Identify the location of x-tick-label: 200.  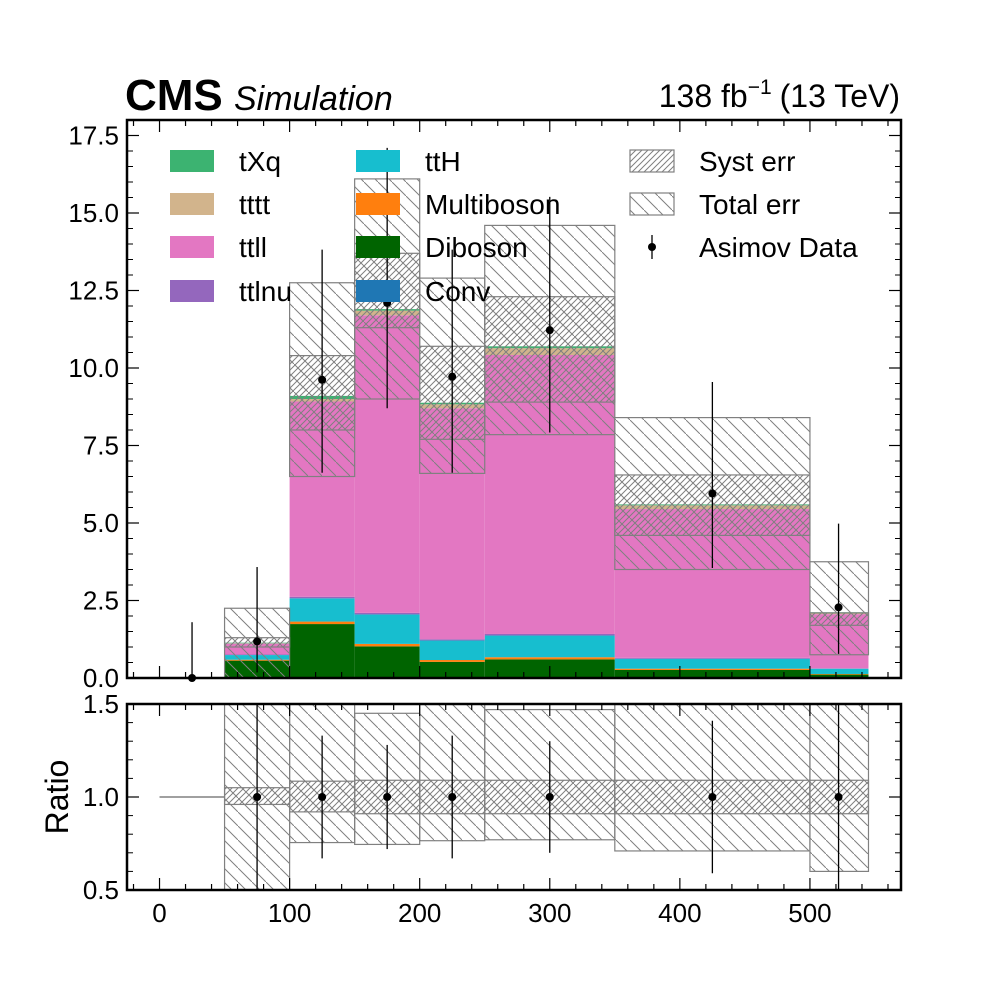
(419, 913).